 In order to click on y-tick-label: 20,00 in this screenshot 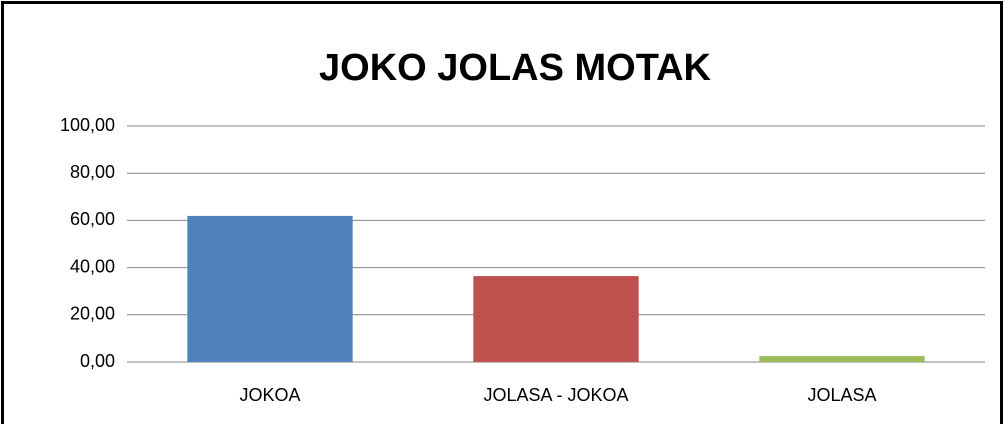, I will do `click(92, 314)`.